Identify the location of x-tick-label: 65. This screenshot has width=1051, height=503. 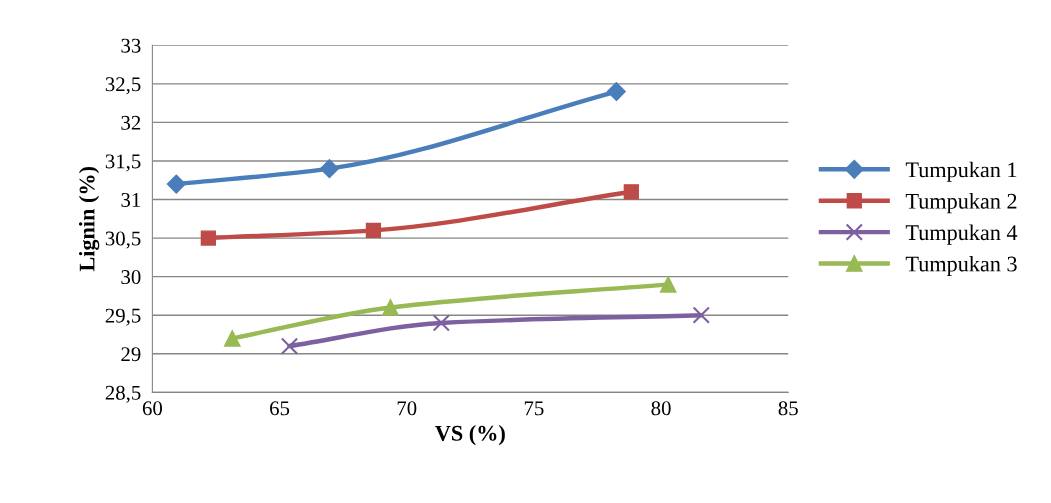
(280, 408).